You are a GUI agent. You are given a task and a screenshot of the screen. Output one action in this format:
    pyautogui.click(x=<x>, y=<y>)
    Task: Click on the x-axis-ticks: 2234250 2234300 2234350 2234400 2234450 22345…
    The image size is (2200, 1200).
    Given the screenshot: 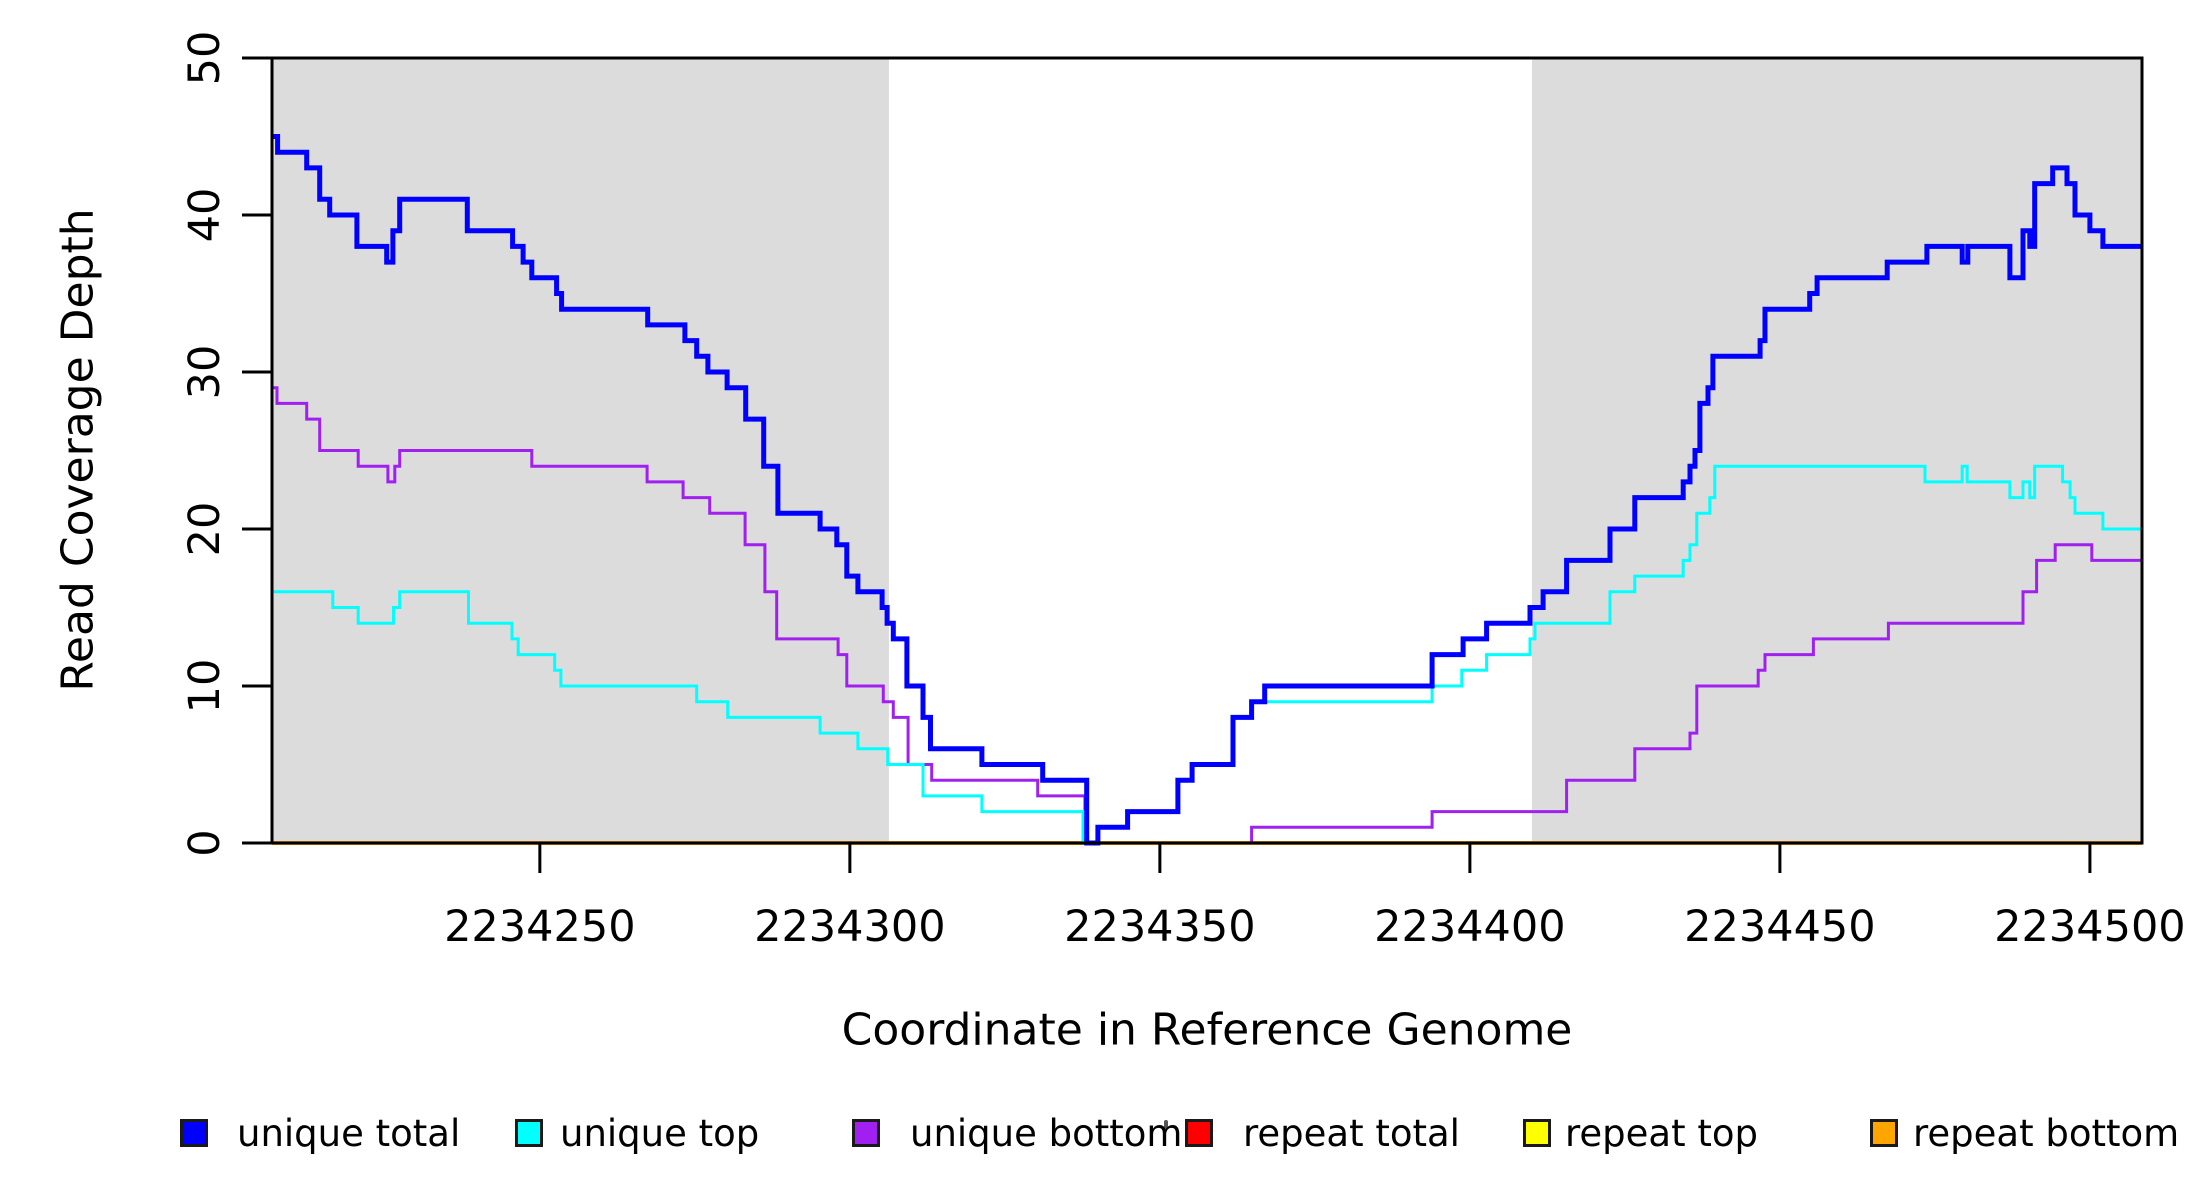 What is the action you would take?
    pyautogui.click(x=1315, y=897)
    